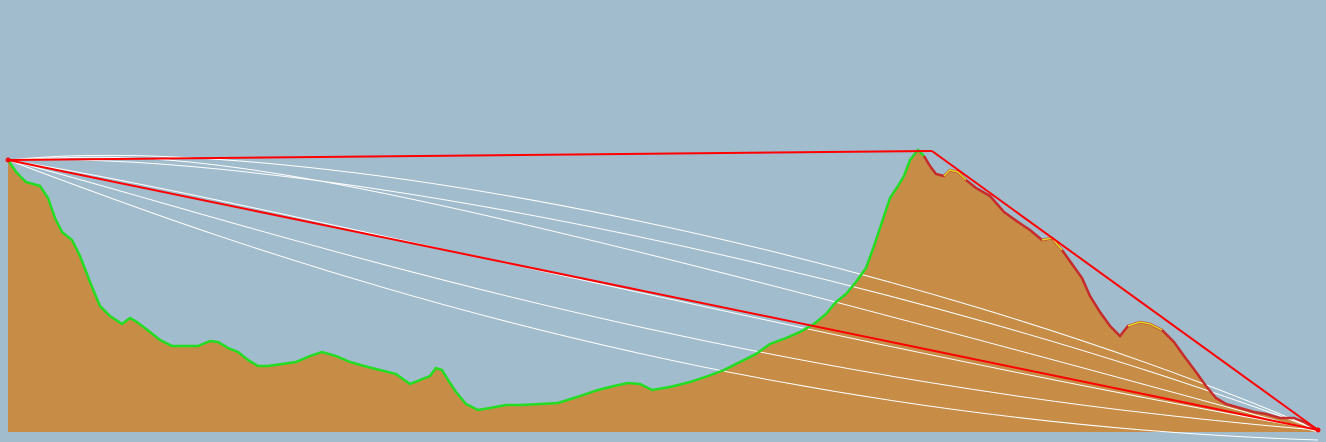 This screenshot has width=1326, height=442. I want to click on sight-line-to-peak, so click(470, 155).